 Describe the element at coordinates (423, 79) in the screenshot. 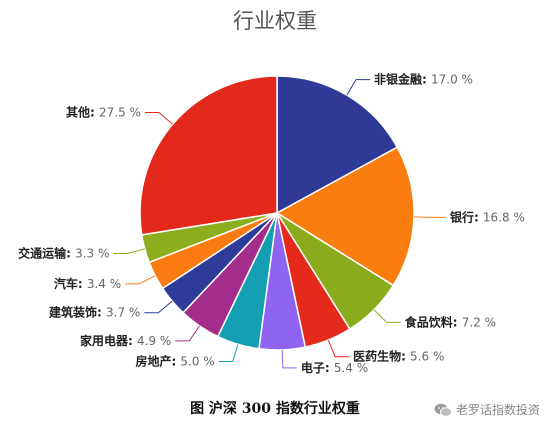

I see `slice-label-0: 非银金融: 17.0 %` at that location.